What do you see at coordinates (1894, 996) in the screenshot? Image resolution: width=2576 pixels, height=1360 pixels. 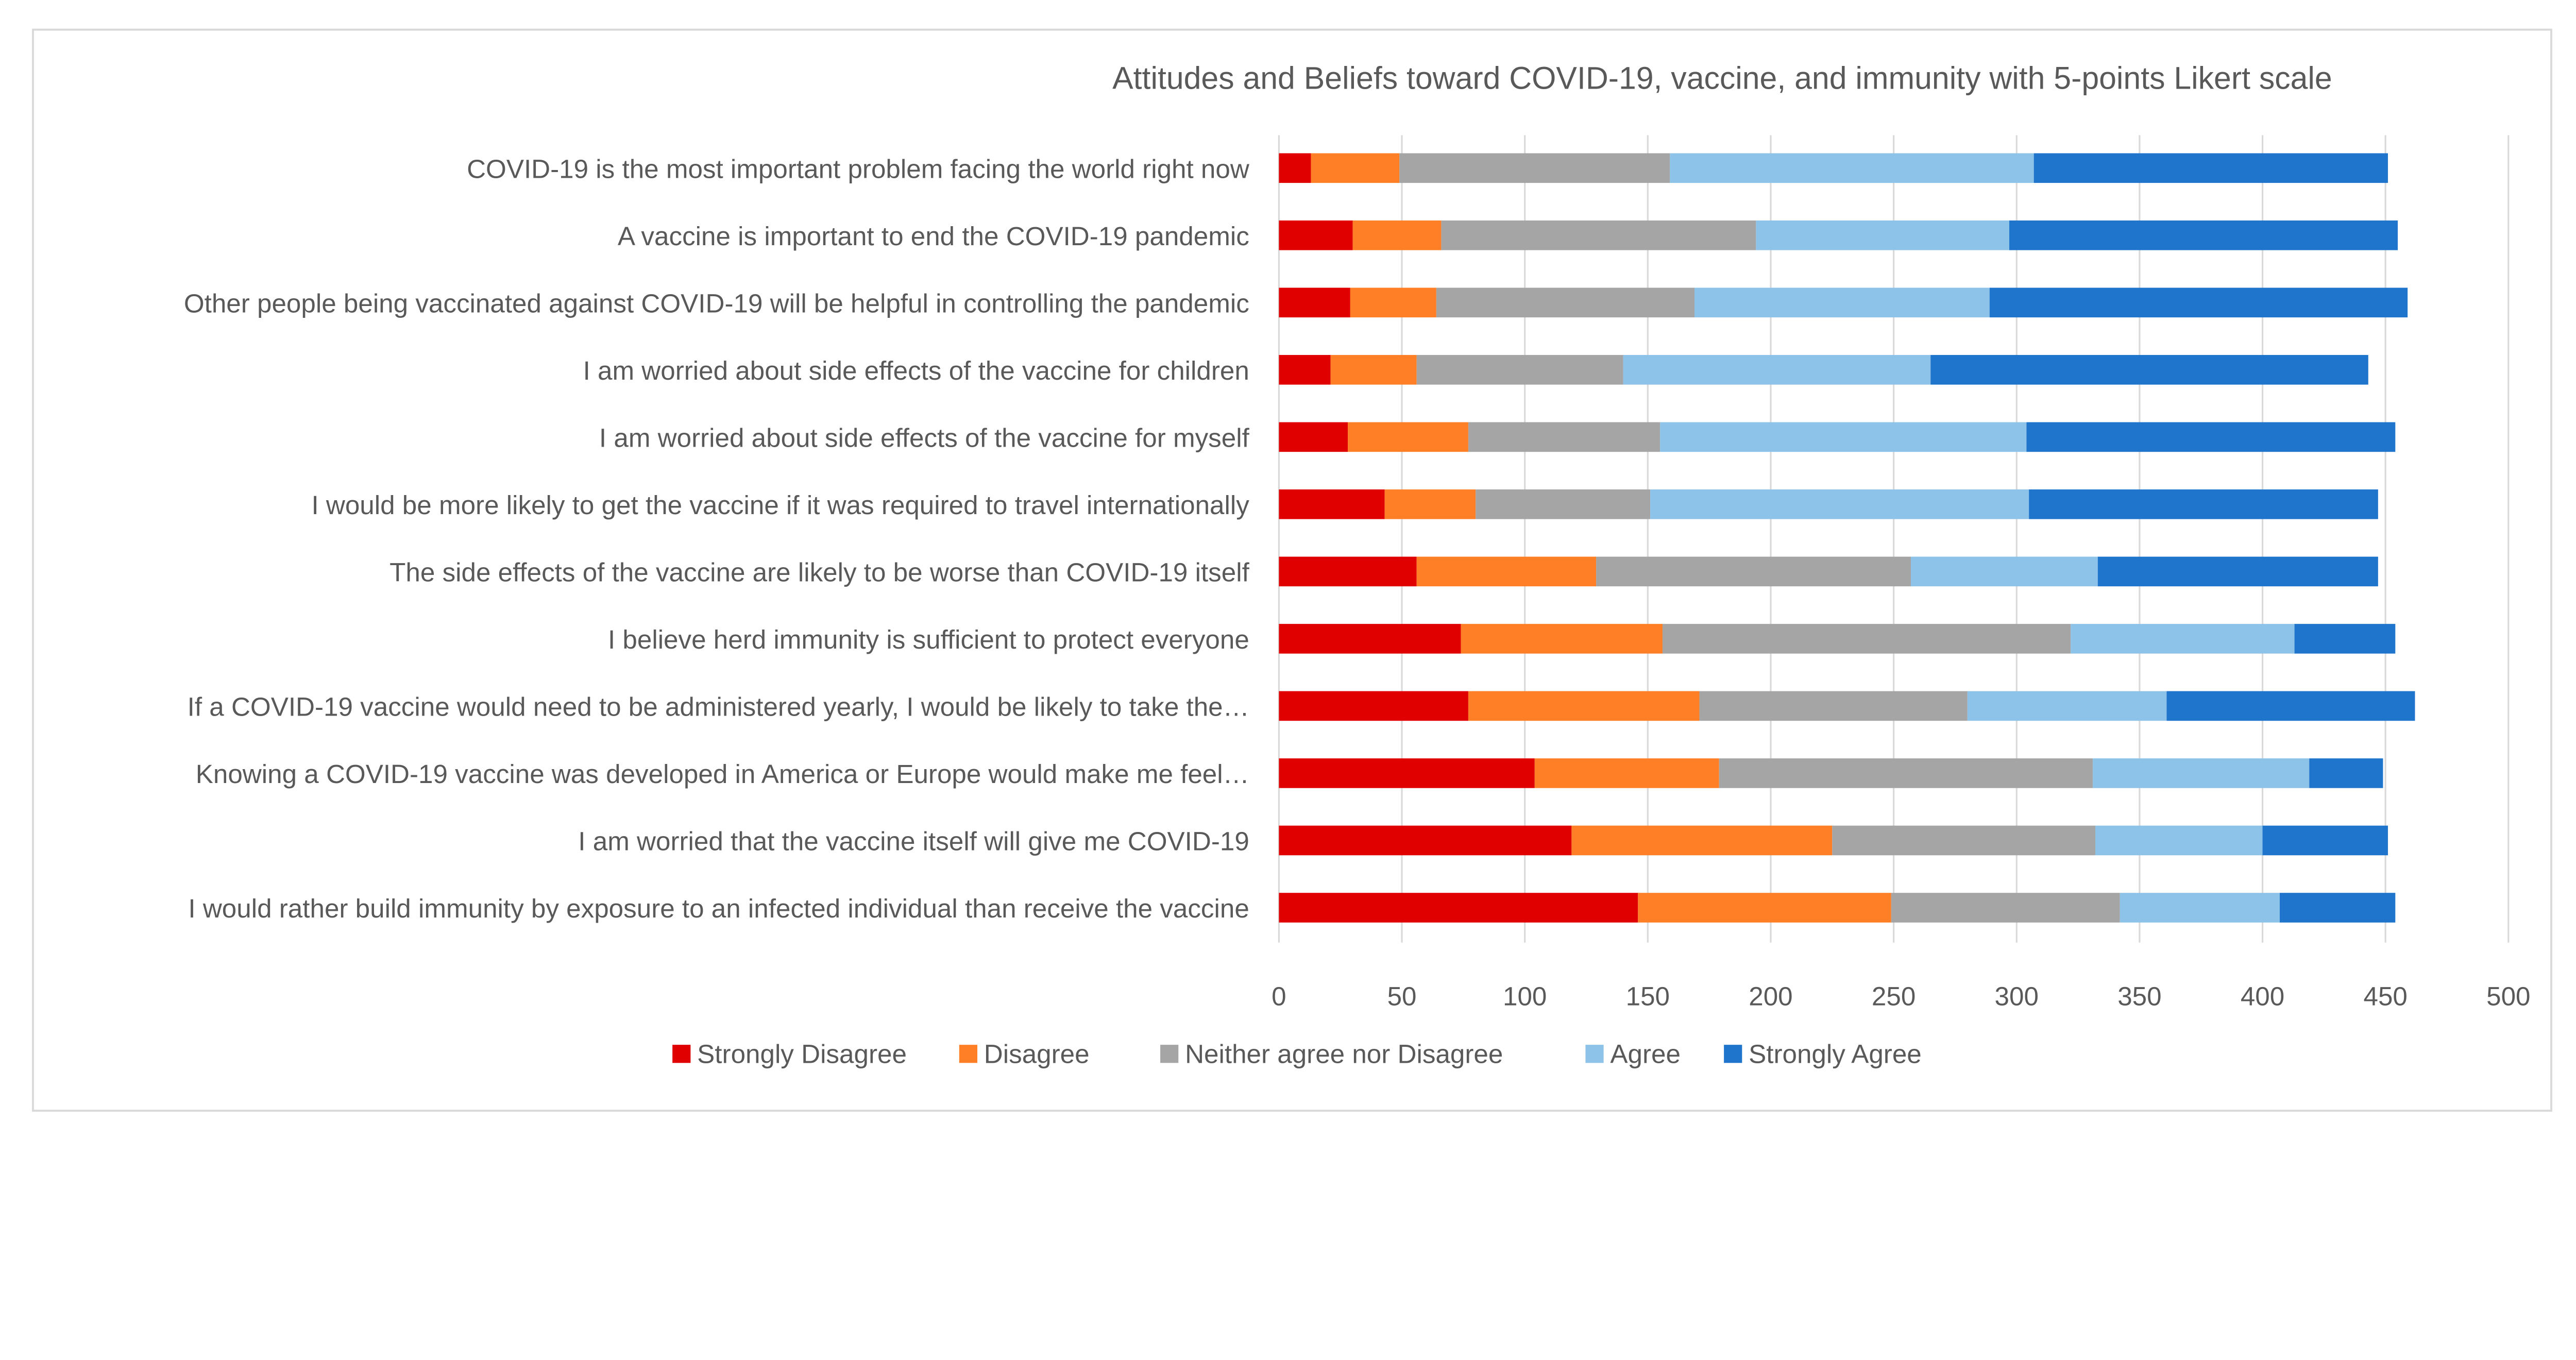 I see `x-tick-label: 250` at bounding box center [1894, 996].